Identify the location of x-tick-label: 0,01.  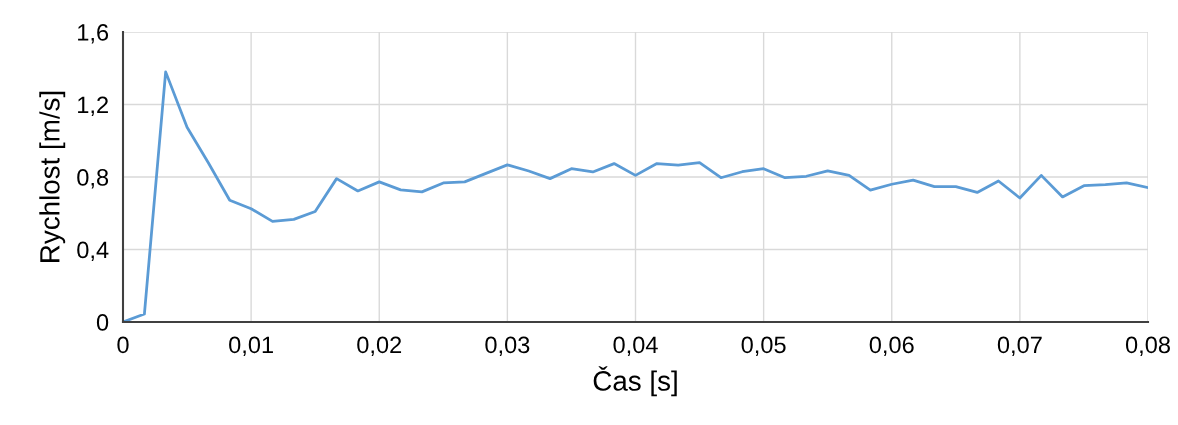
(251, 346).